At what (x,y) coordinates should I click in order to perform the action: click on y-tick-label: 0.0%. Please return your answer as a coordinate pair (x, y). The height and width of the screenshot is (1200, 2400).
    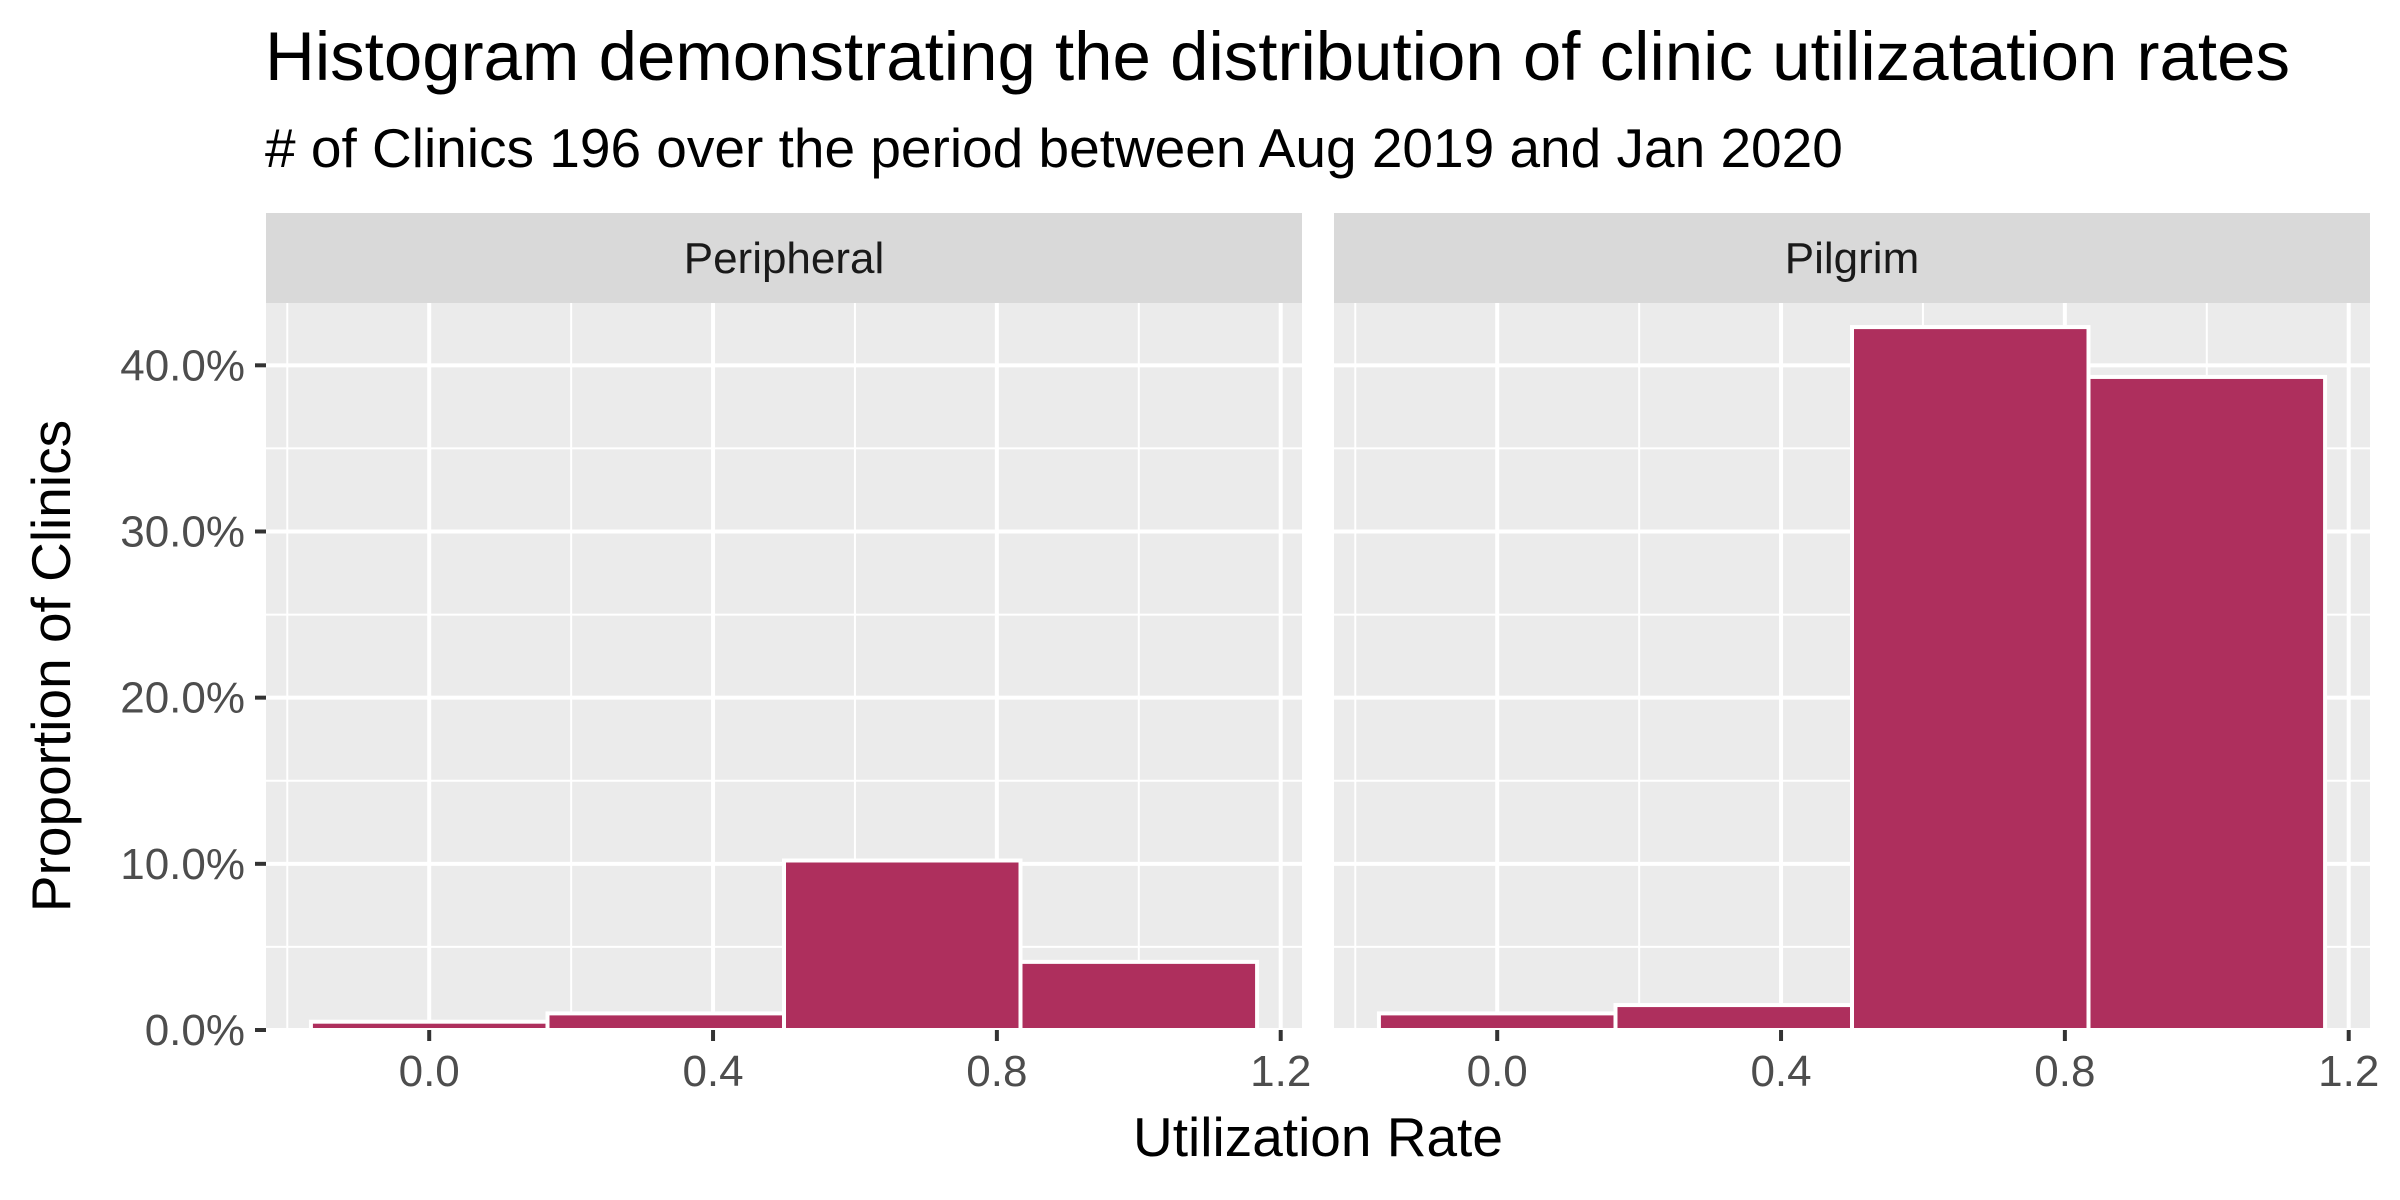
    Looking at the image, I should click on (195, 1030).